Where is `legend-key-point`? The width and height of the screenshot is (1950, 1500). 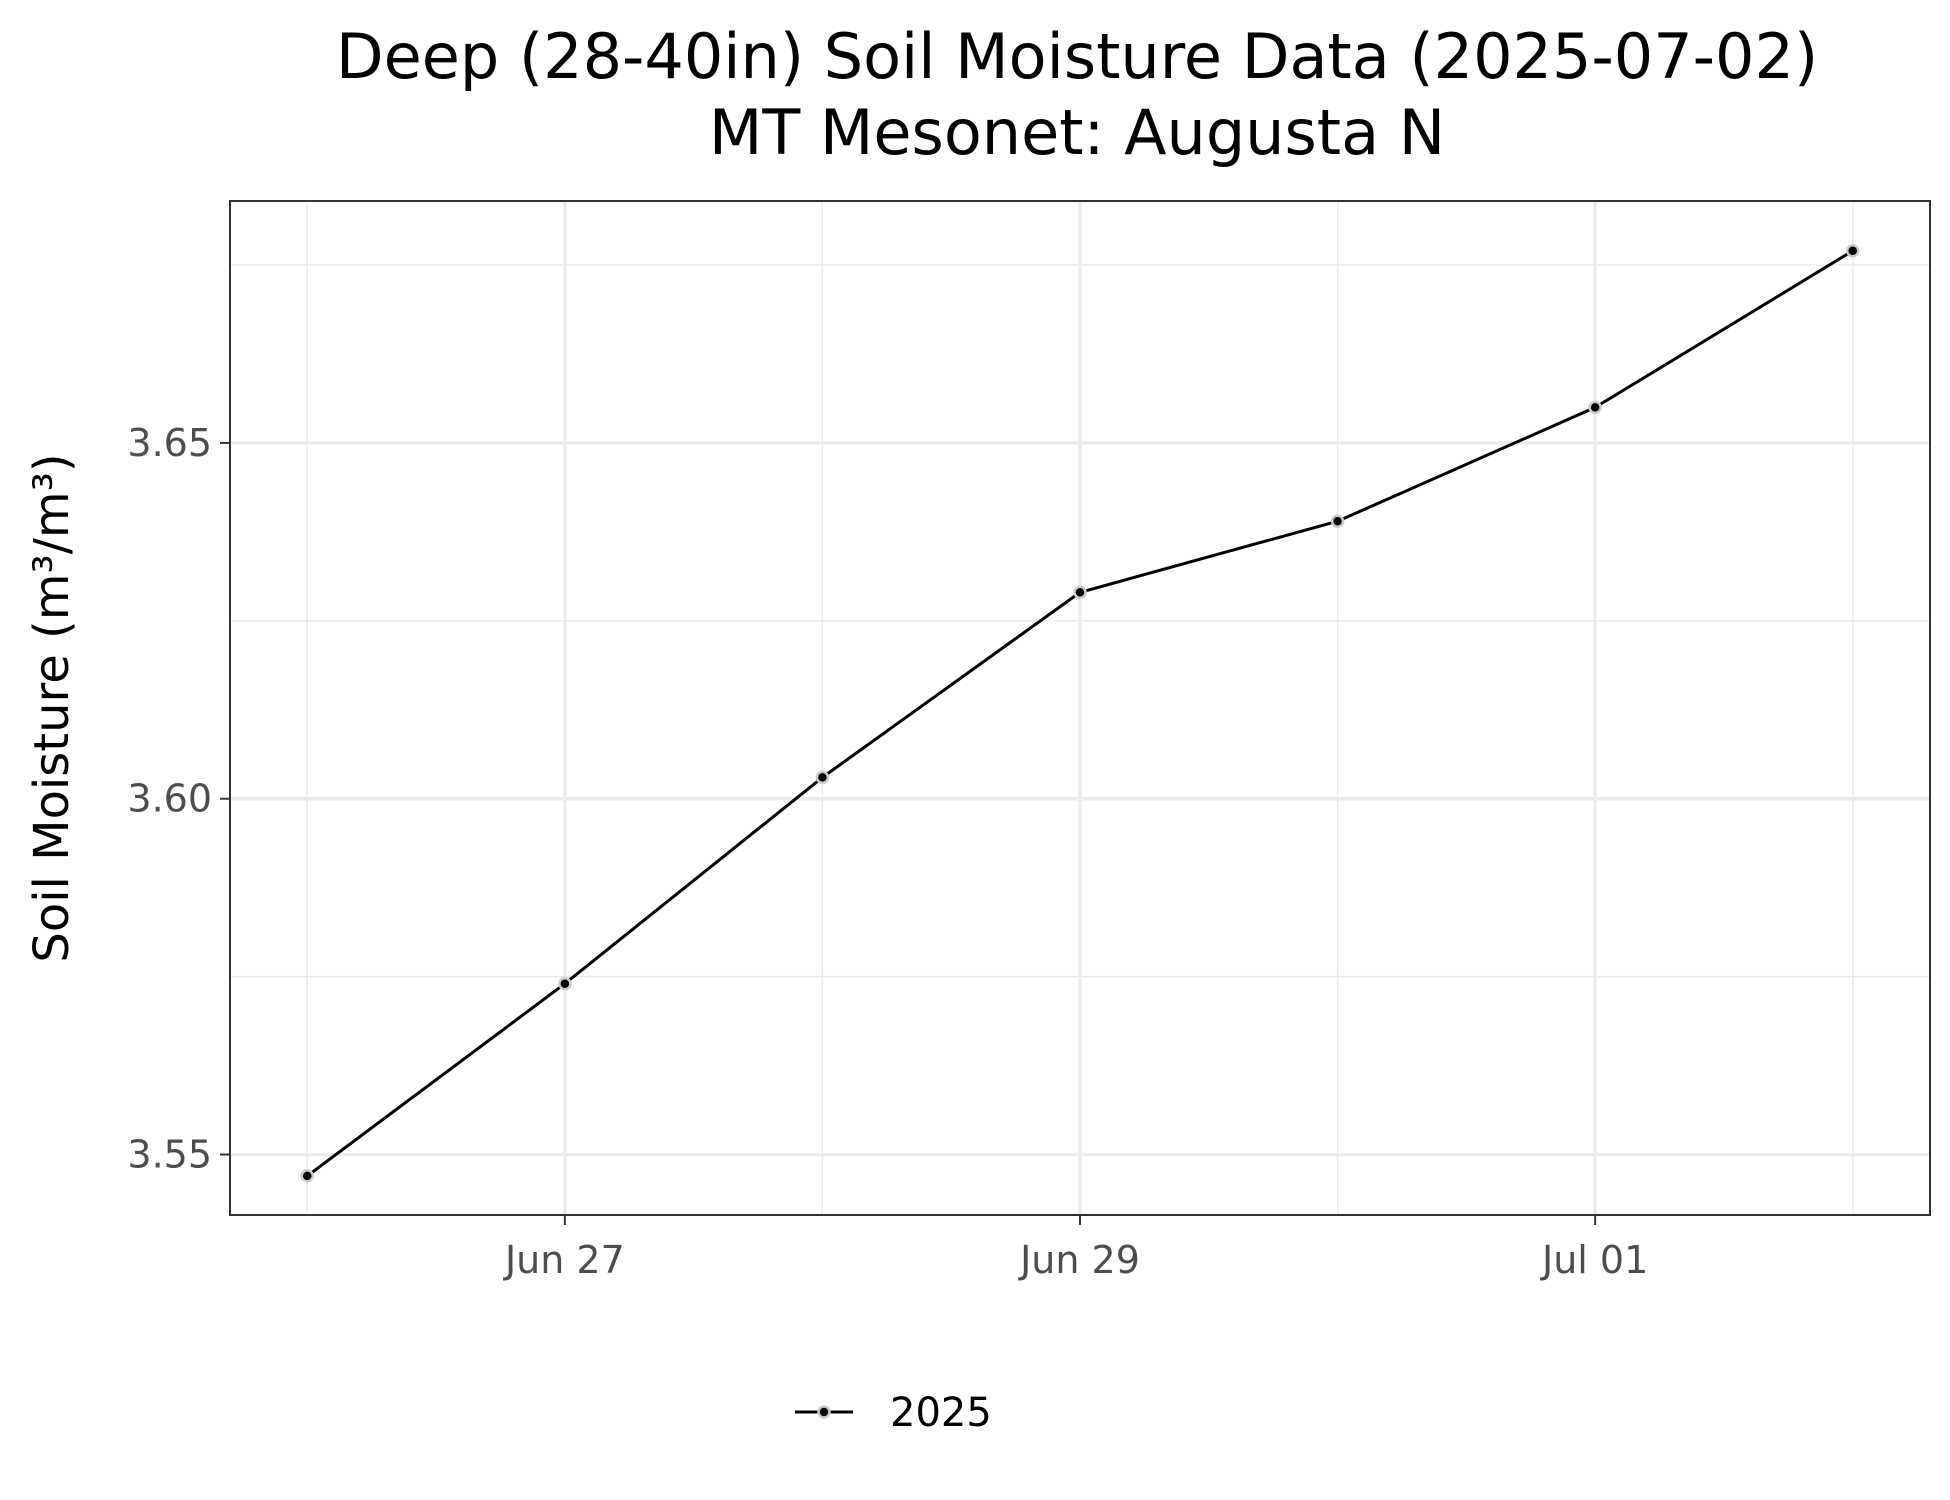 legend-key-point is located at coordinates (824, 1412).